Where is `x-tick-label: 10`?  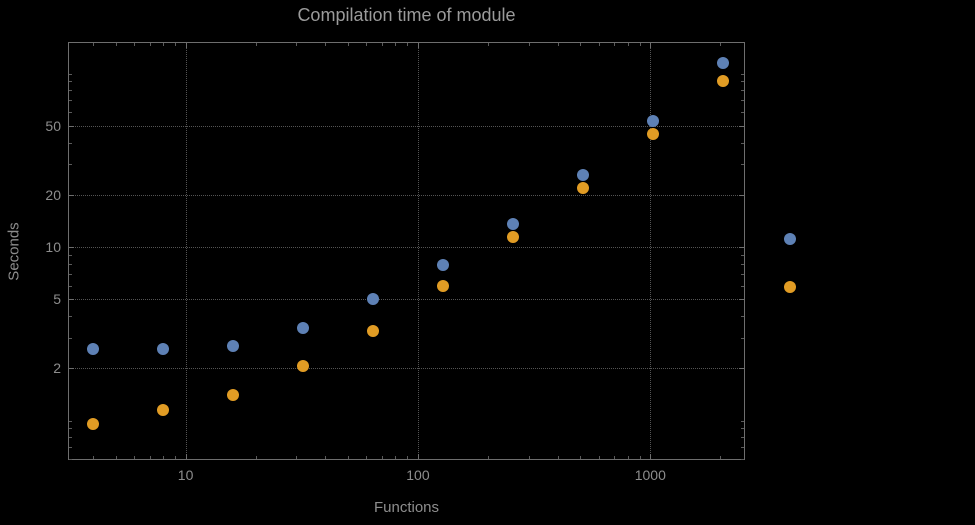 x-tick-label: 10 is located at coordinates (185, 475).